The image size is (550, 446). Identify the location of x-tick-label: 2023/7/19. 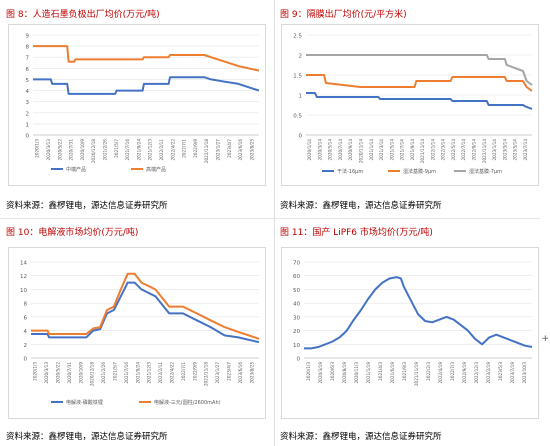
(512, 373).